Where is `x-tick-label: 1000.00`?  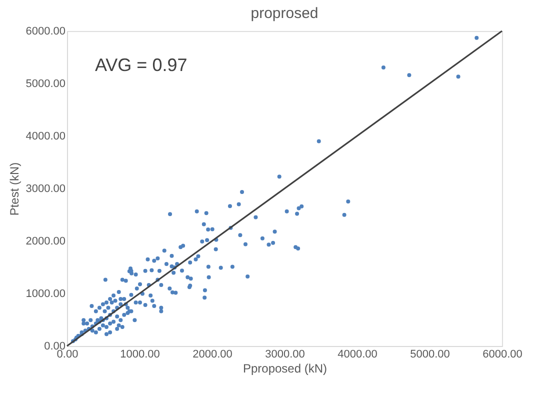
x-tick-label: 1000.00 is located at coordinates (140, 354).